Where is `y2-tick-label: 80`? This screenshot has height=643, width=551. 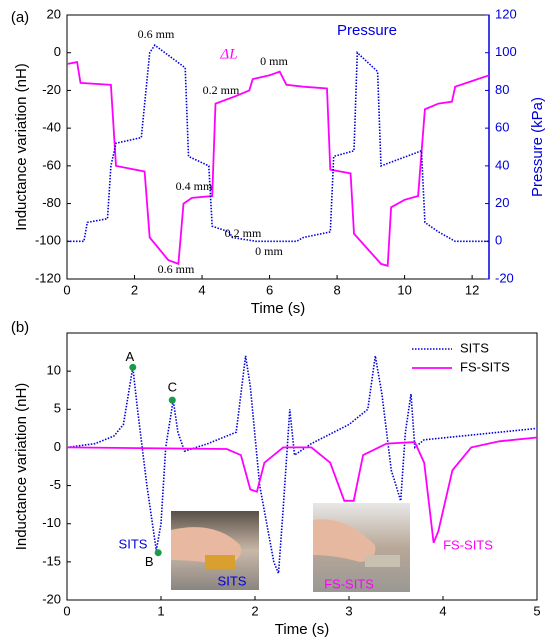
y2-tick-label: 80 is located at coordinates (502, 89).